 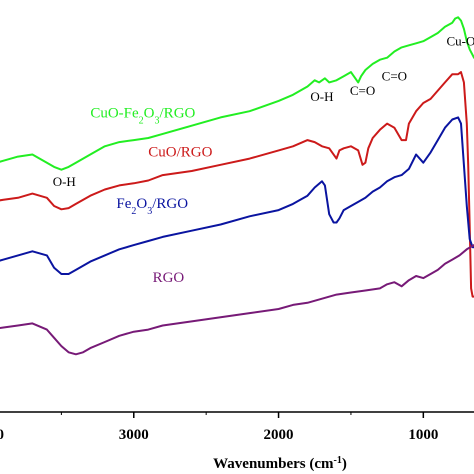 What do you see at coordinates (180, 153) in the screenshot?
I see `series-label-1: CuO/RGO` at bounding box center [180, 153].